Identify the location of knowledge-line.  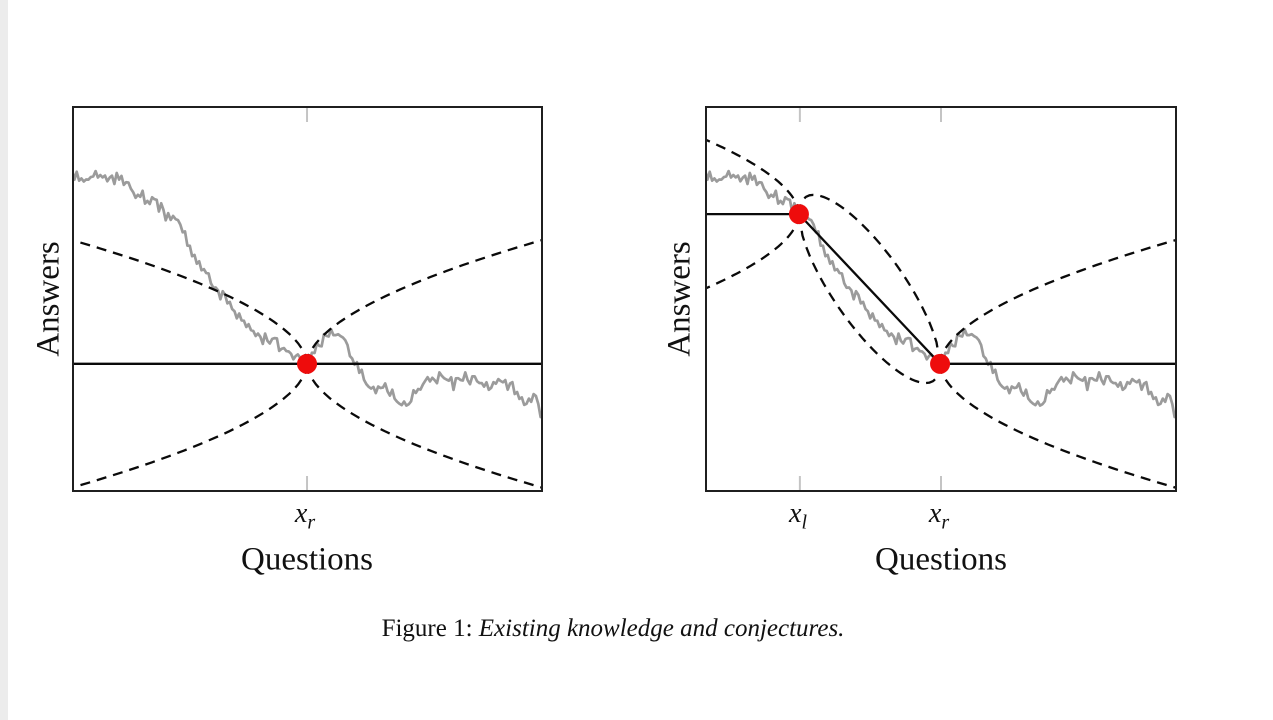
(941, 288).